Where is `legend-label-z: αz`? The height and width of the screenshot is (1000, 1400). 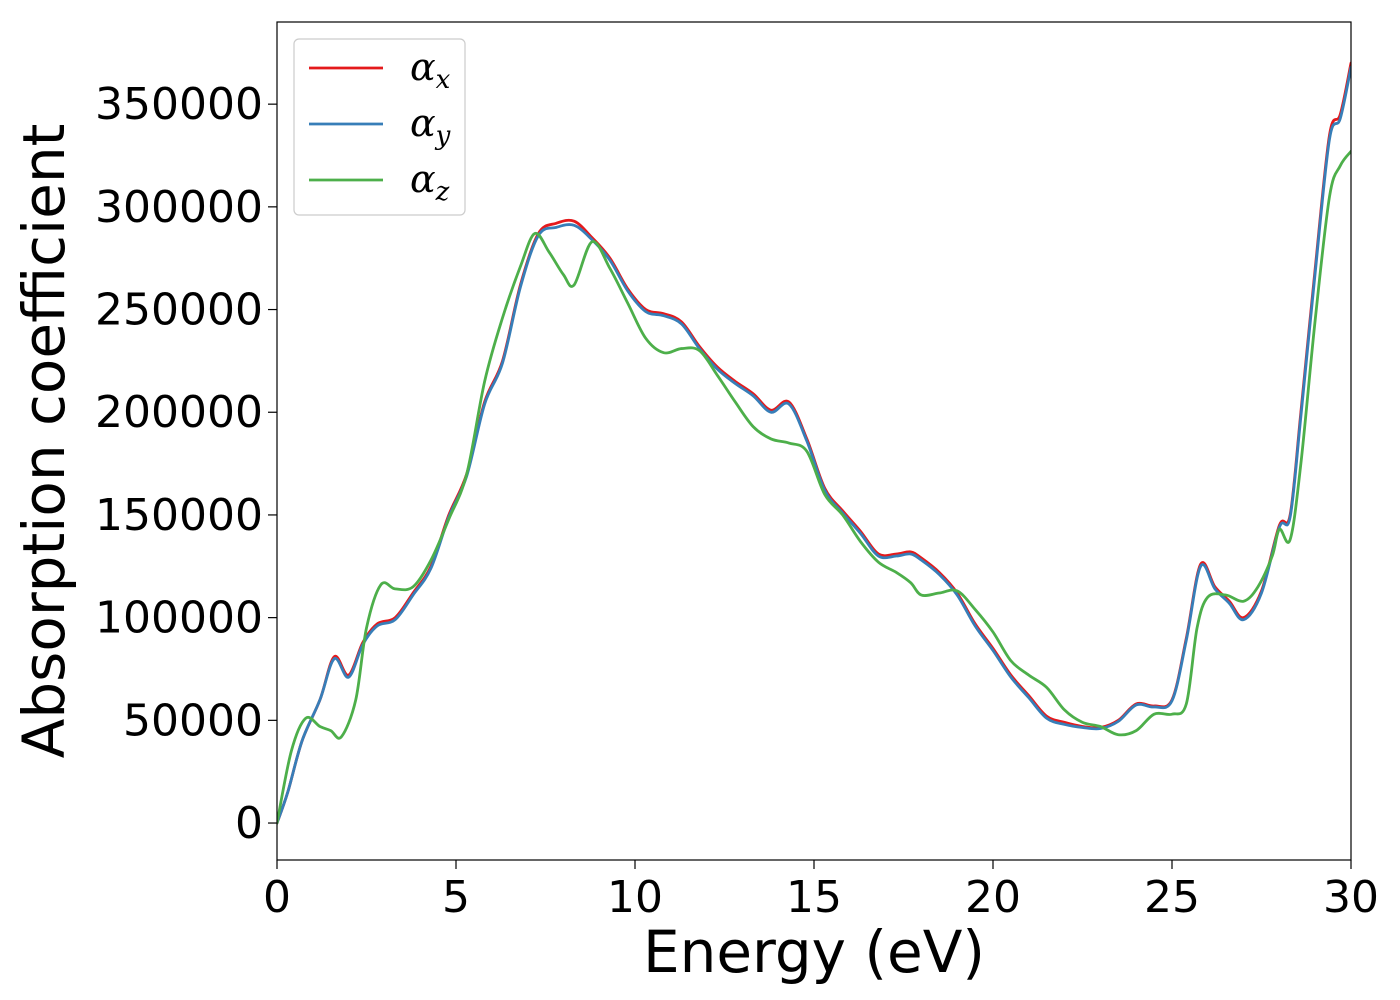
legend-label-z: αz is located at coordinates (430, 182).